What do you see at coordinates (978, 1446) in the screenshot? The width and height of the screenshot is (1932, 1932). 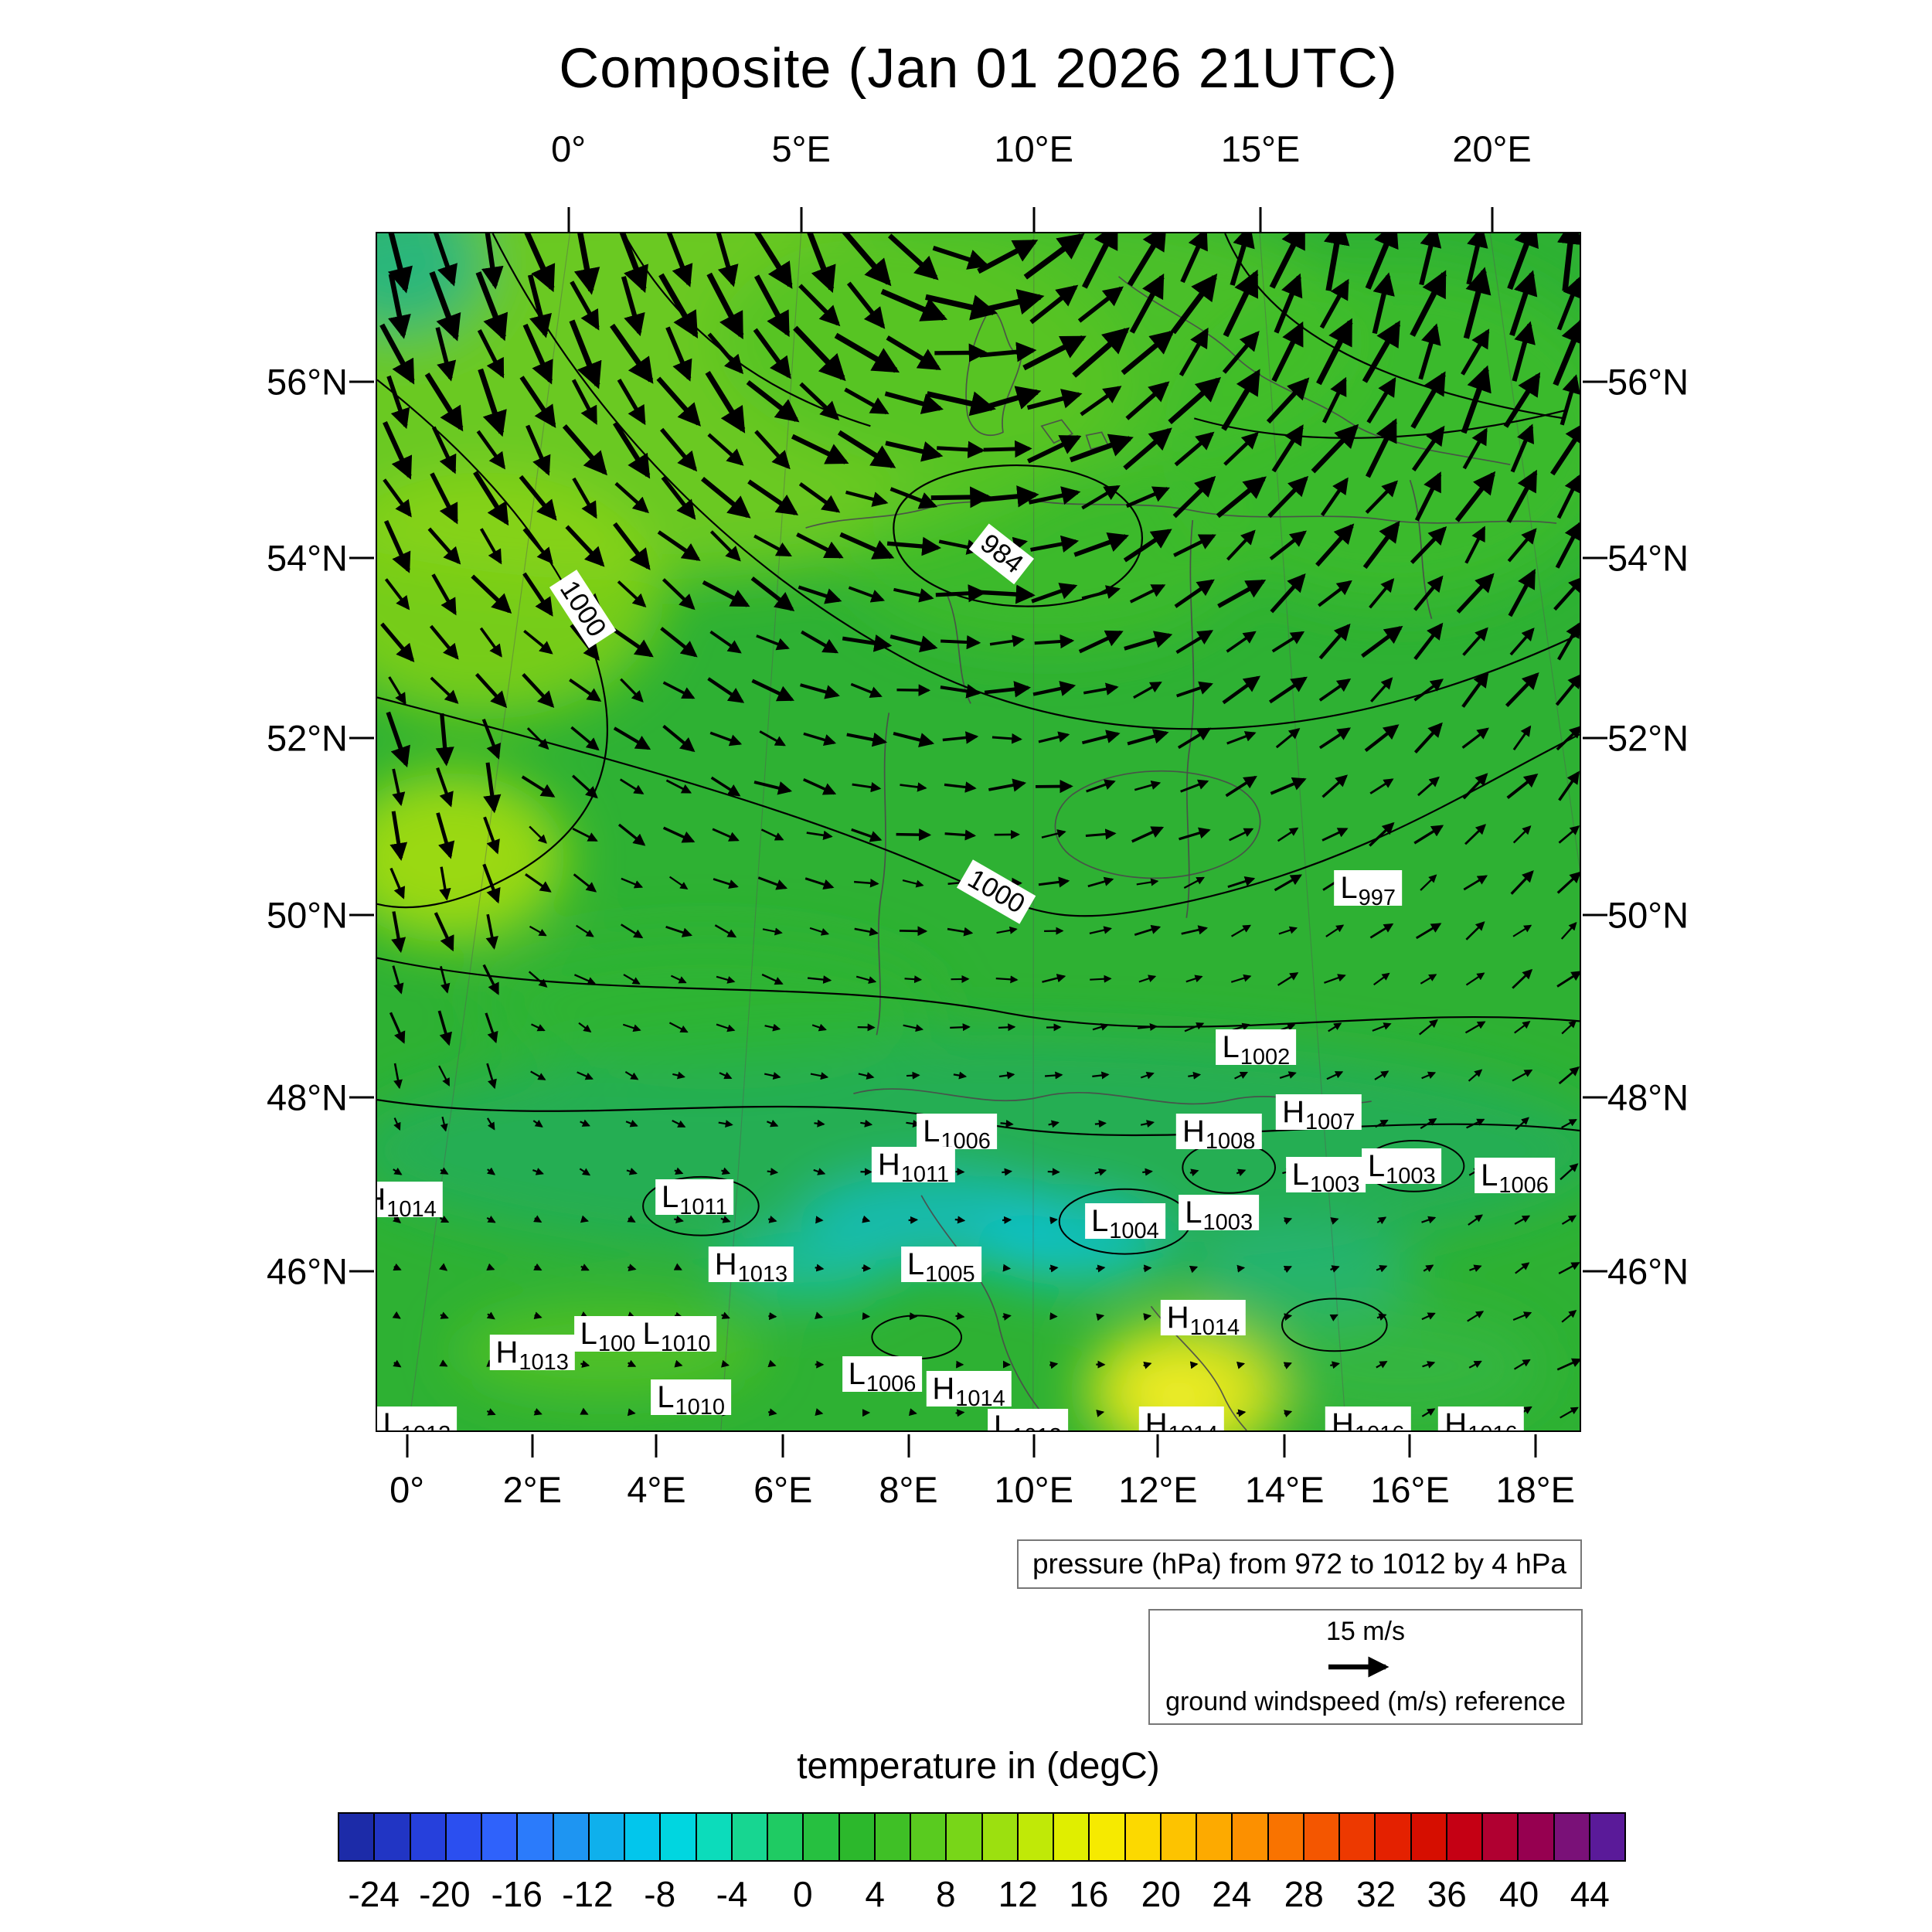 I see `axis-bottom-ticks` at bounding box center [978, 1446].